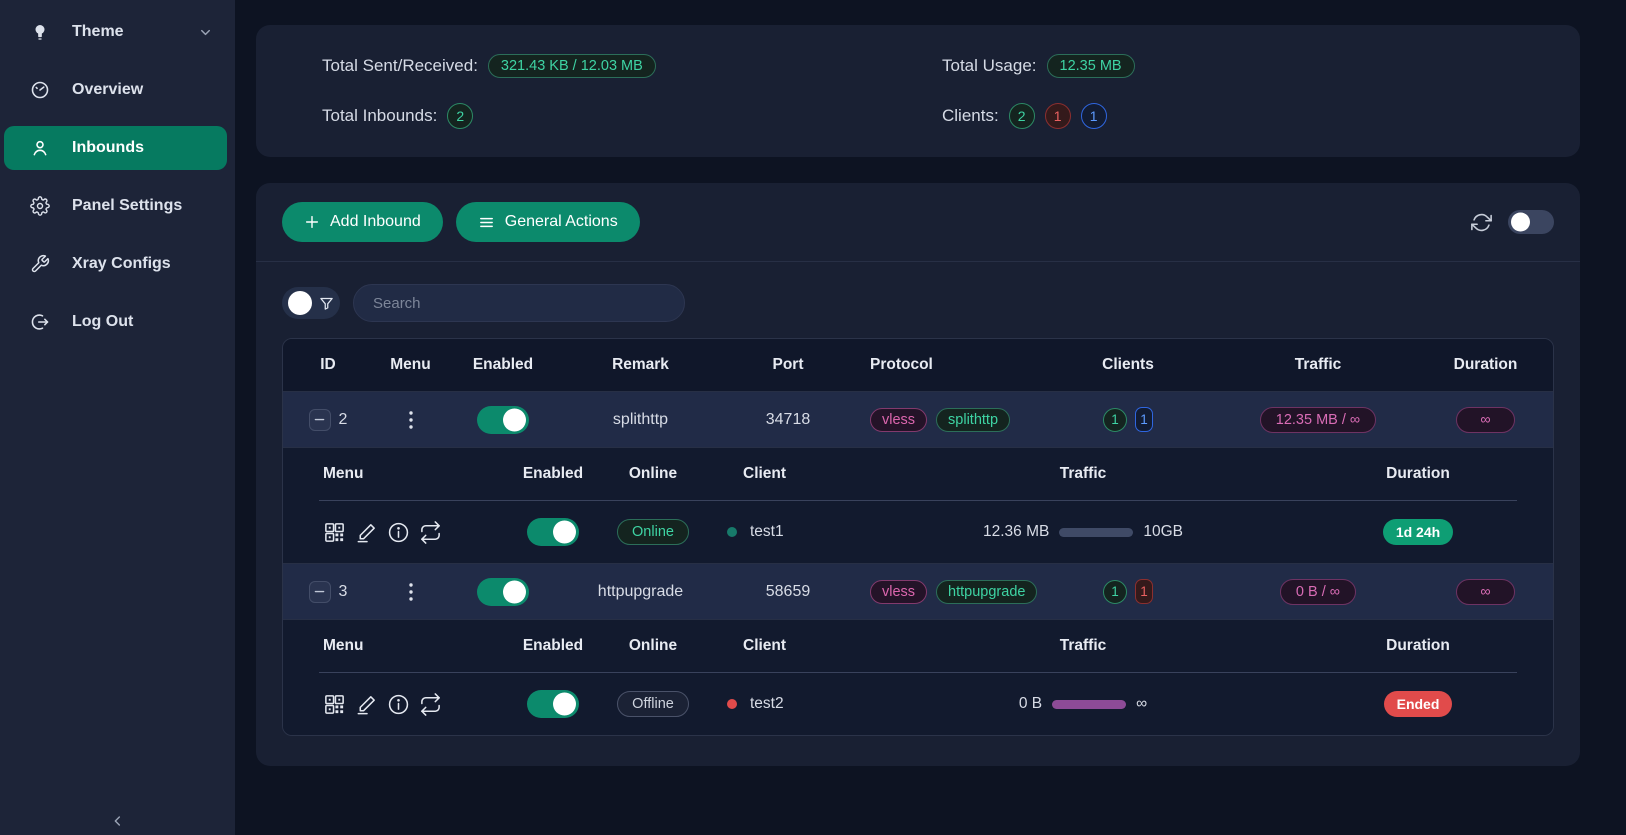 This screenshot has height=835, width=1626. Describe the element at coordinates (1485, 364) in the screenshot. I see `col-header-duration: Duration` at that location.